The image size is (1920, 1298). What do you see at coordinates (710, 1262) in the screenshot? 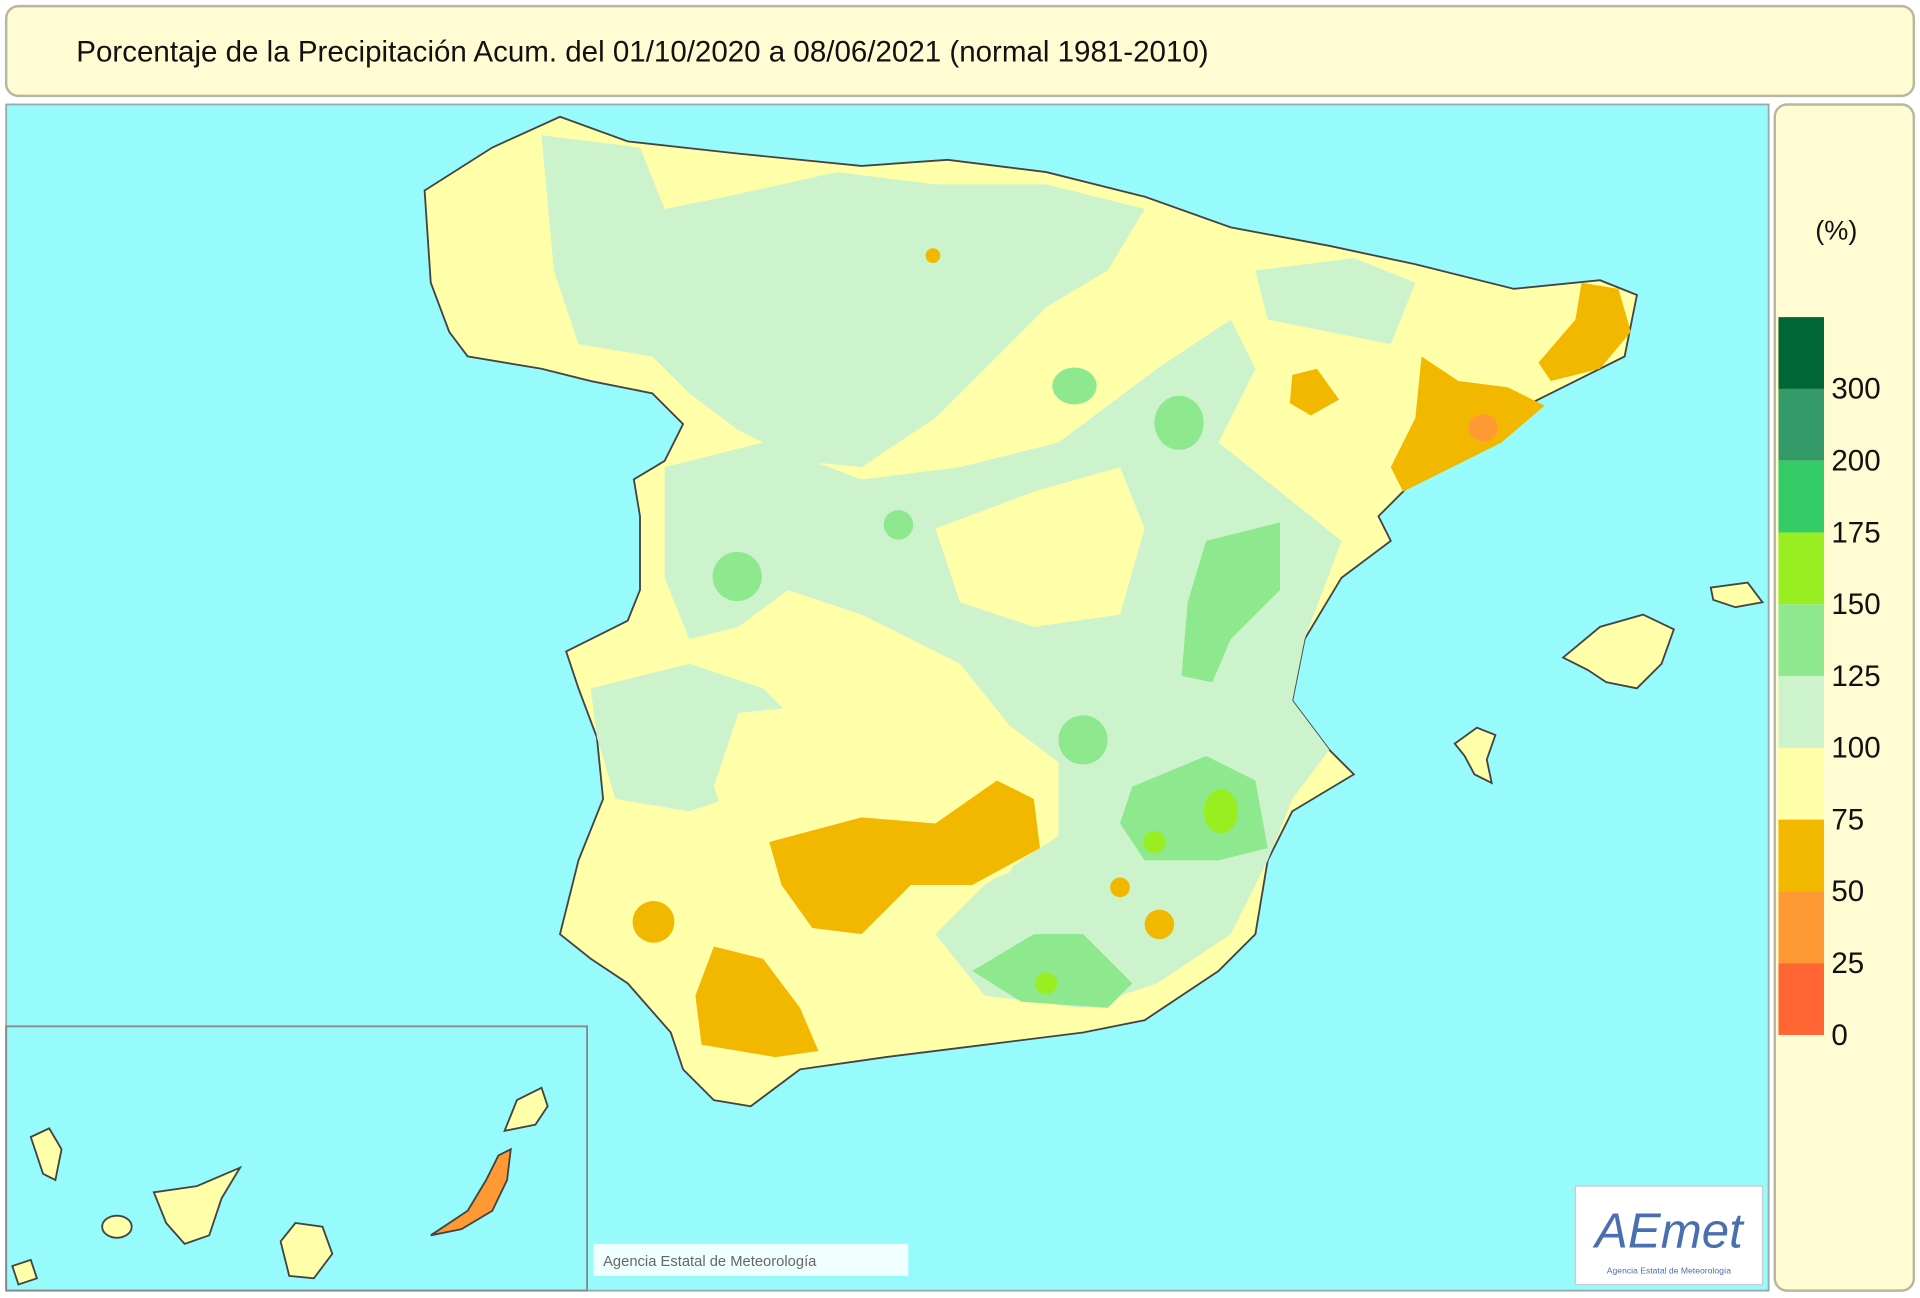
I see `credit: Agencia Estatal de Meteorología` at bounding box center [710, 1262].